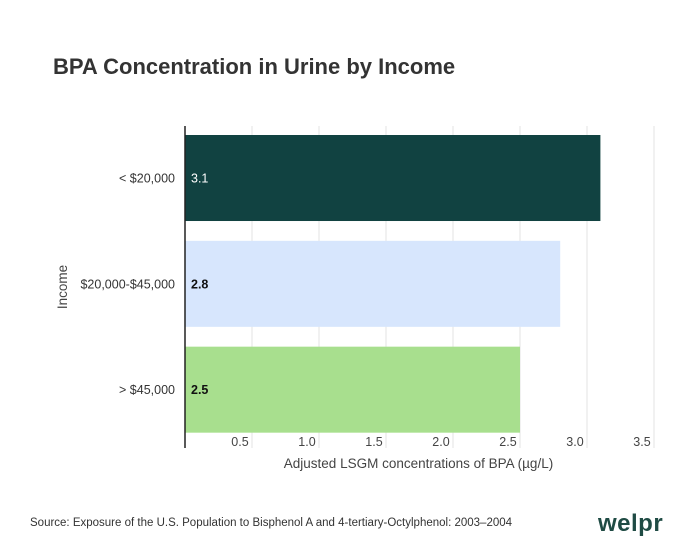 This screenshot has width=700, height=556. Describe the element at coordinates (631, 523) in the screenshot. I see `welpr-logo: welpr` at that location.